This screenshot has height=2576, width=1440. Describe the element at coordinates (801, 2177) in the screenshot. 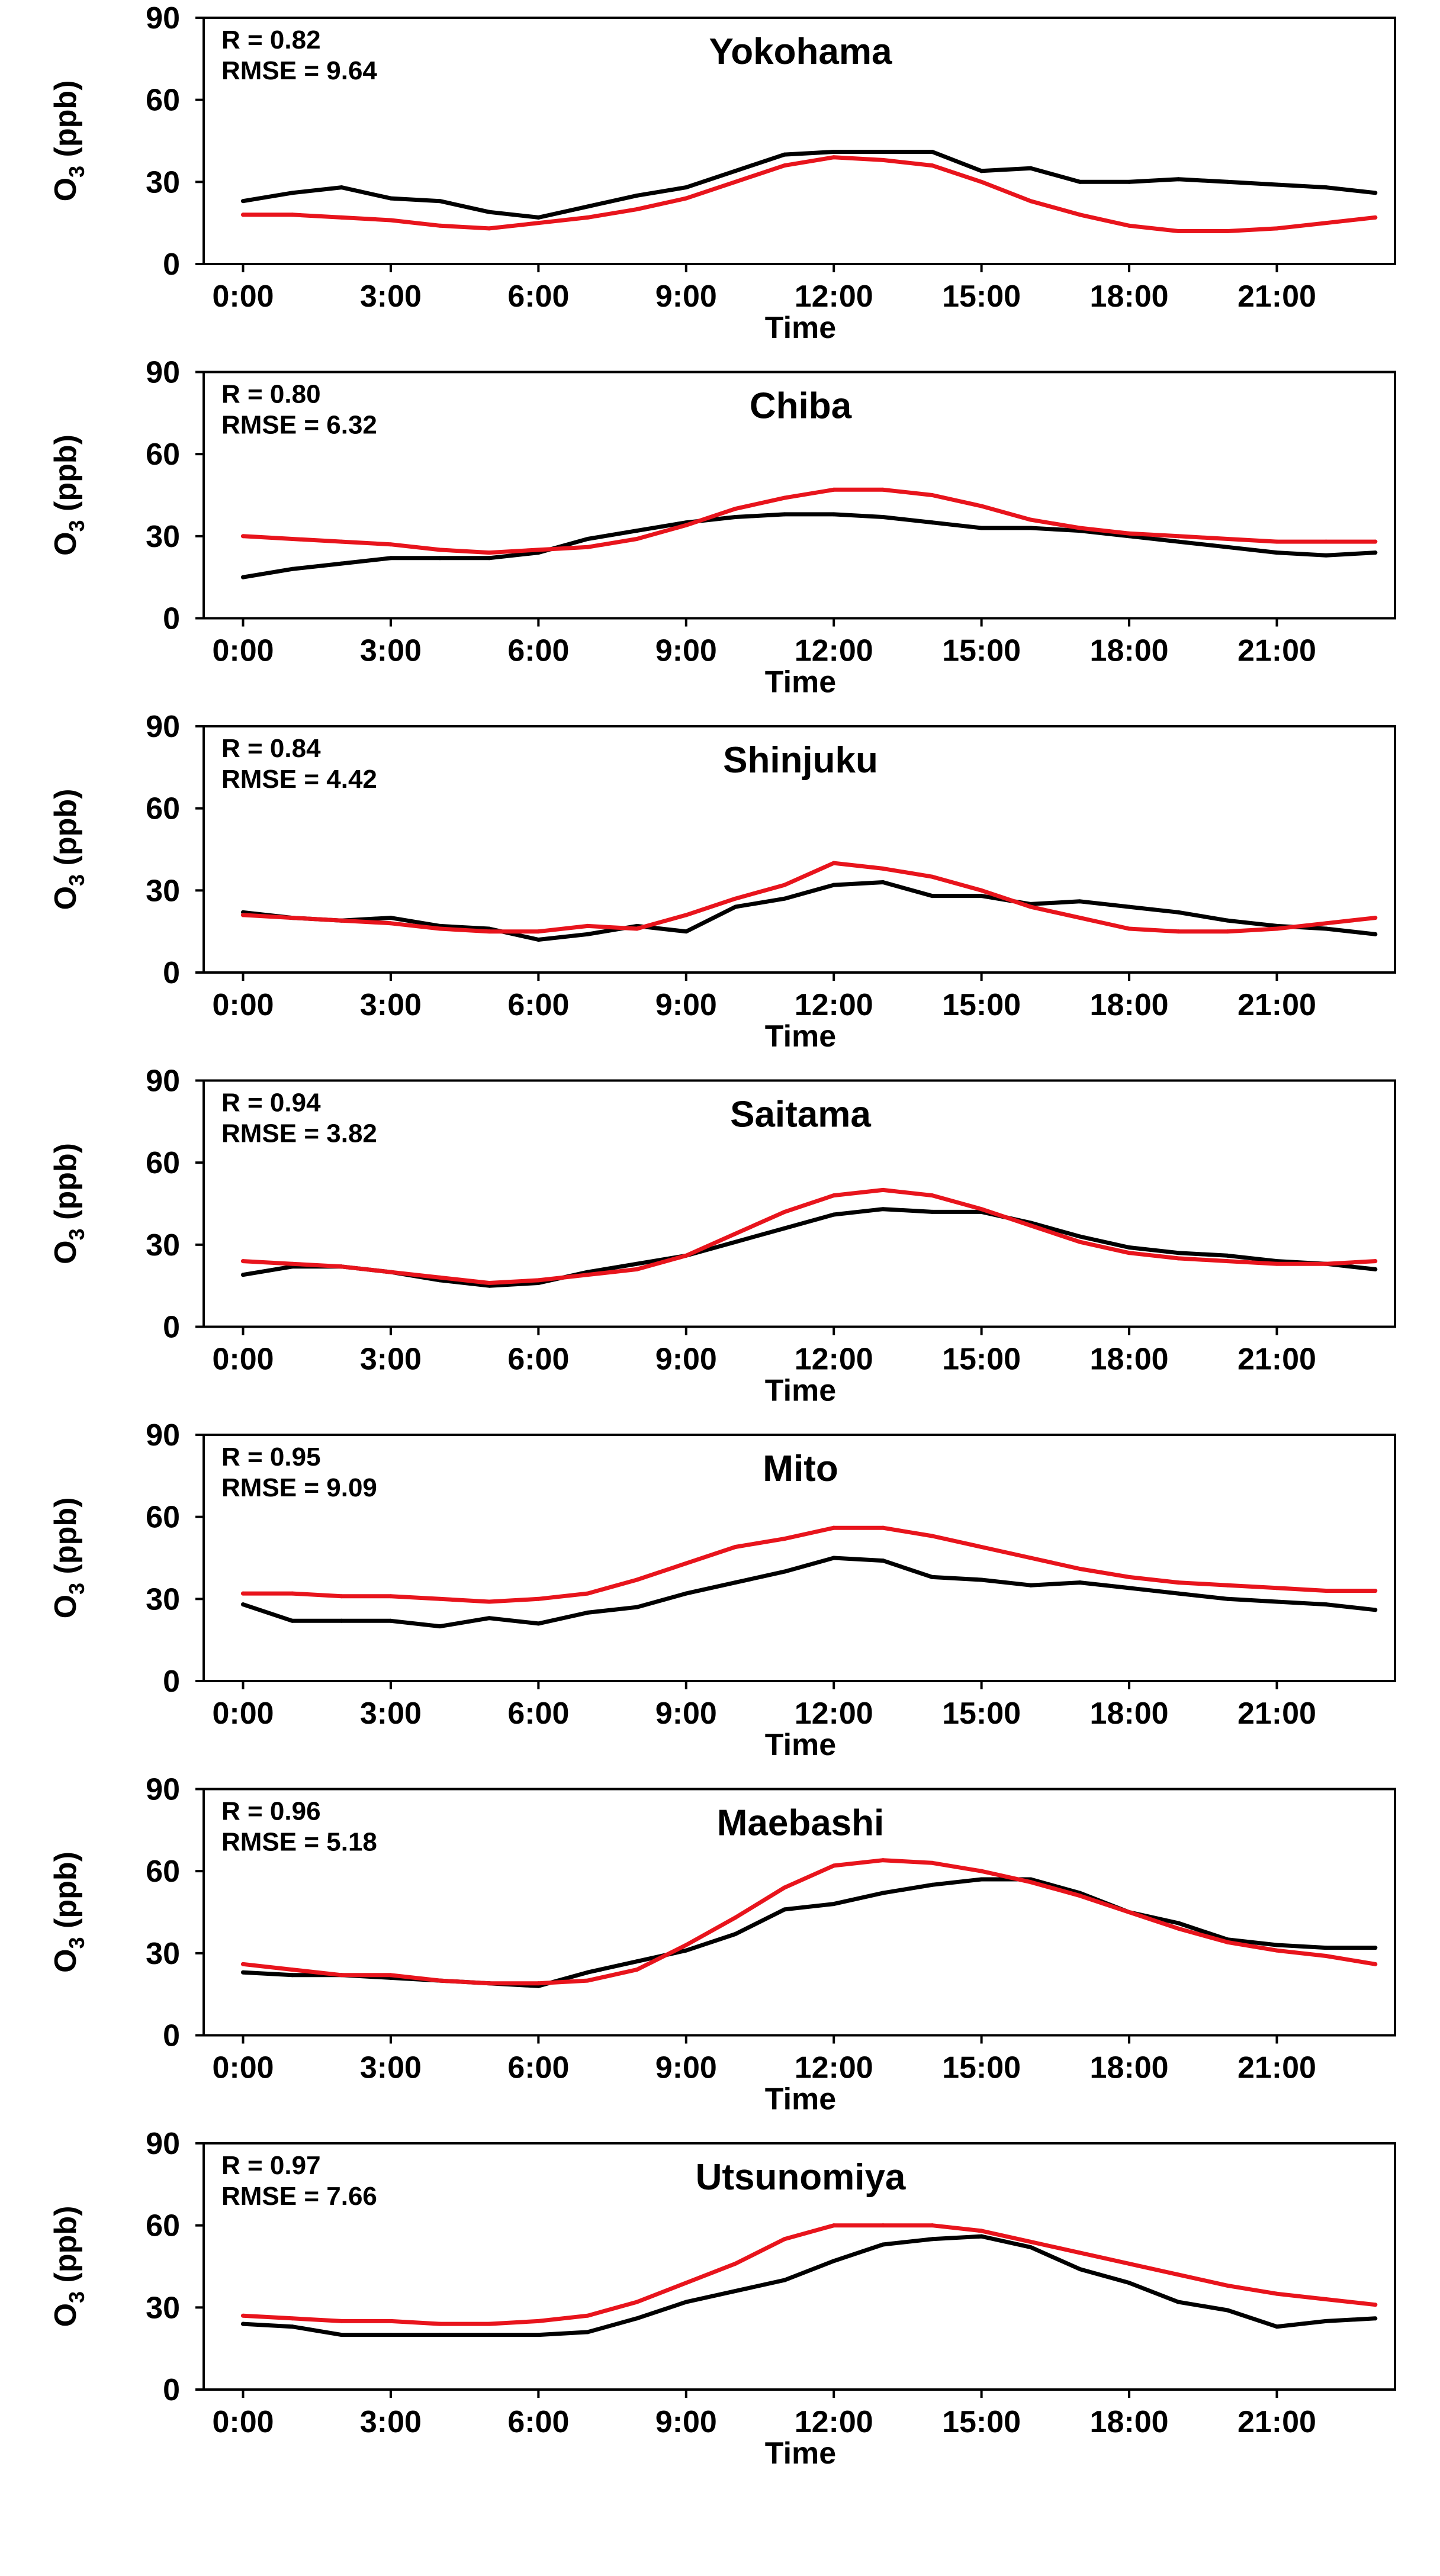

I see `panel-title: Utsunomiya` at that location.